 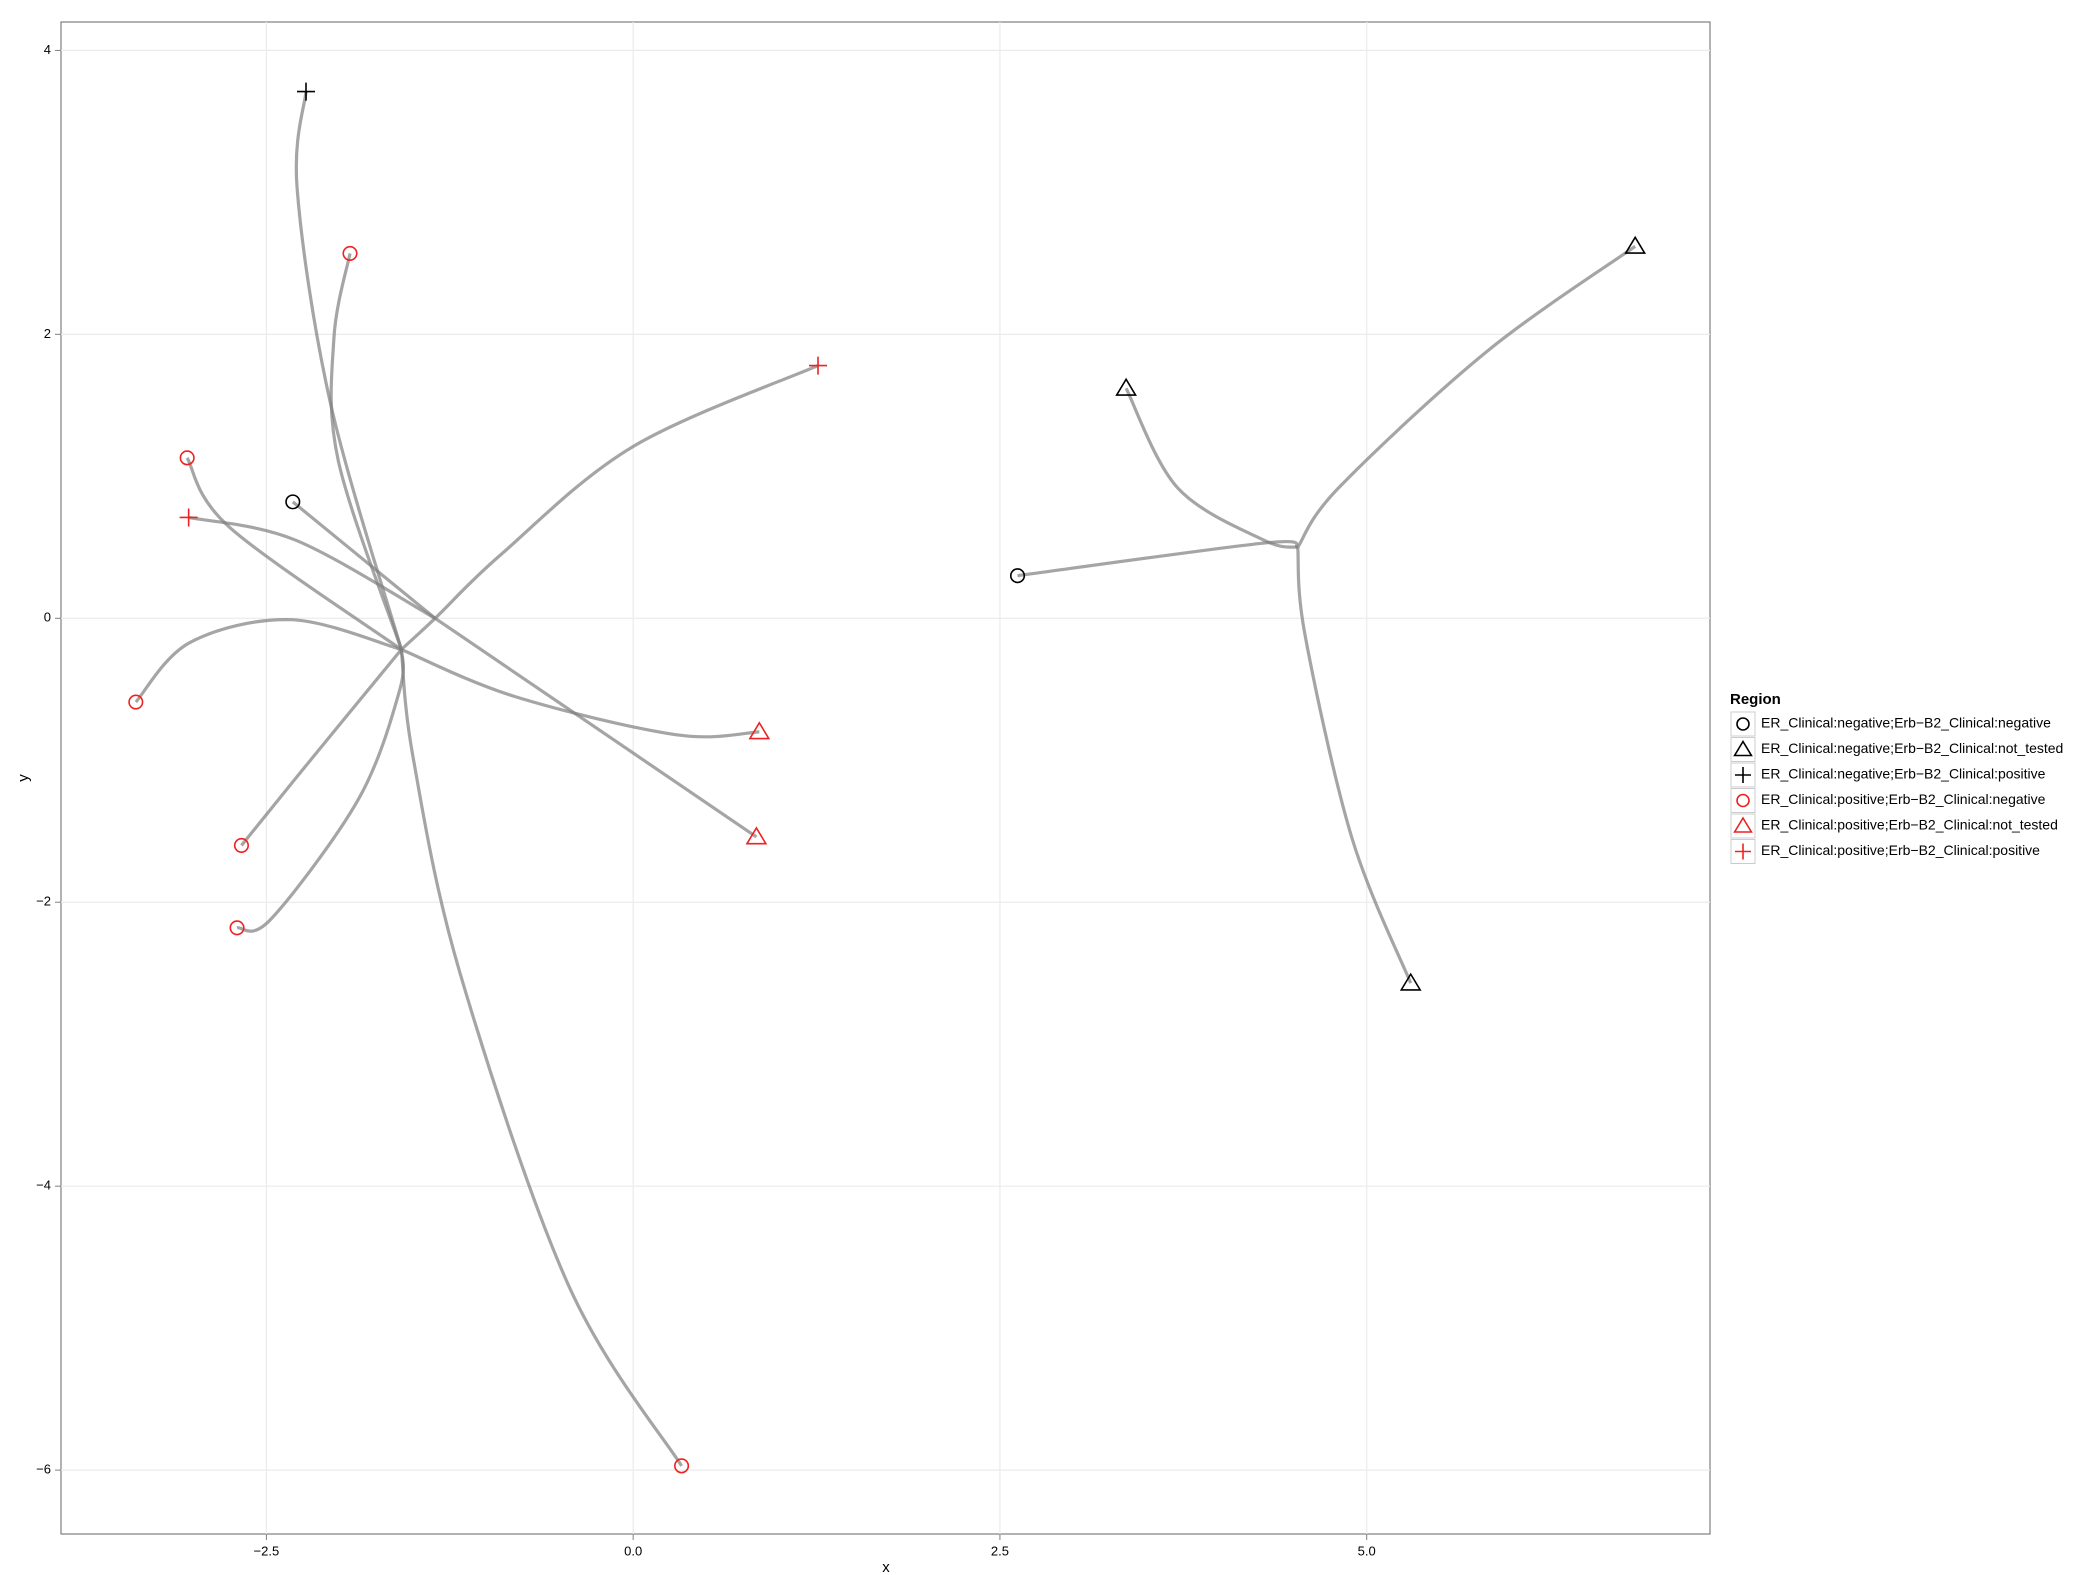 I want to click on y-tick-label: −4, so click(x=43, y=1185).